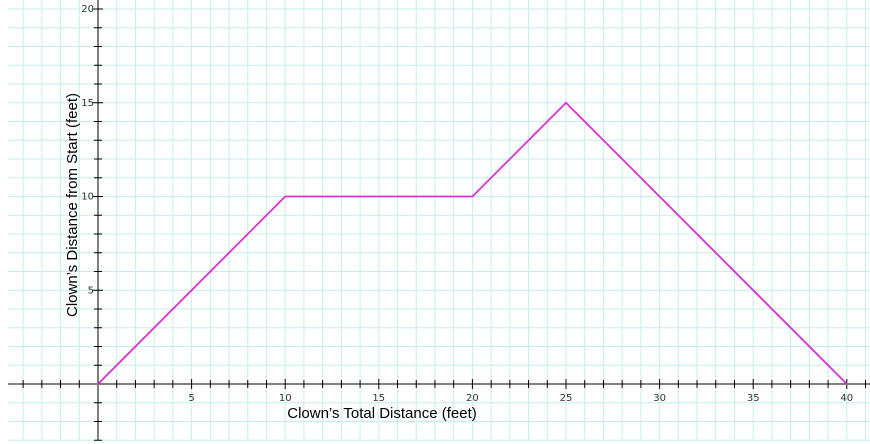 This screenshot has height=444, width=870. I want to click on y-axis-label: Clown’s Distance from Start (feet), so click(72, 205).